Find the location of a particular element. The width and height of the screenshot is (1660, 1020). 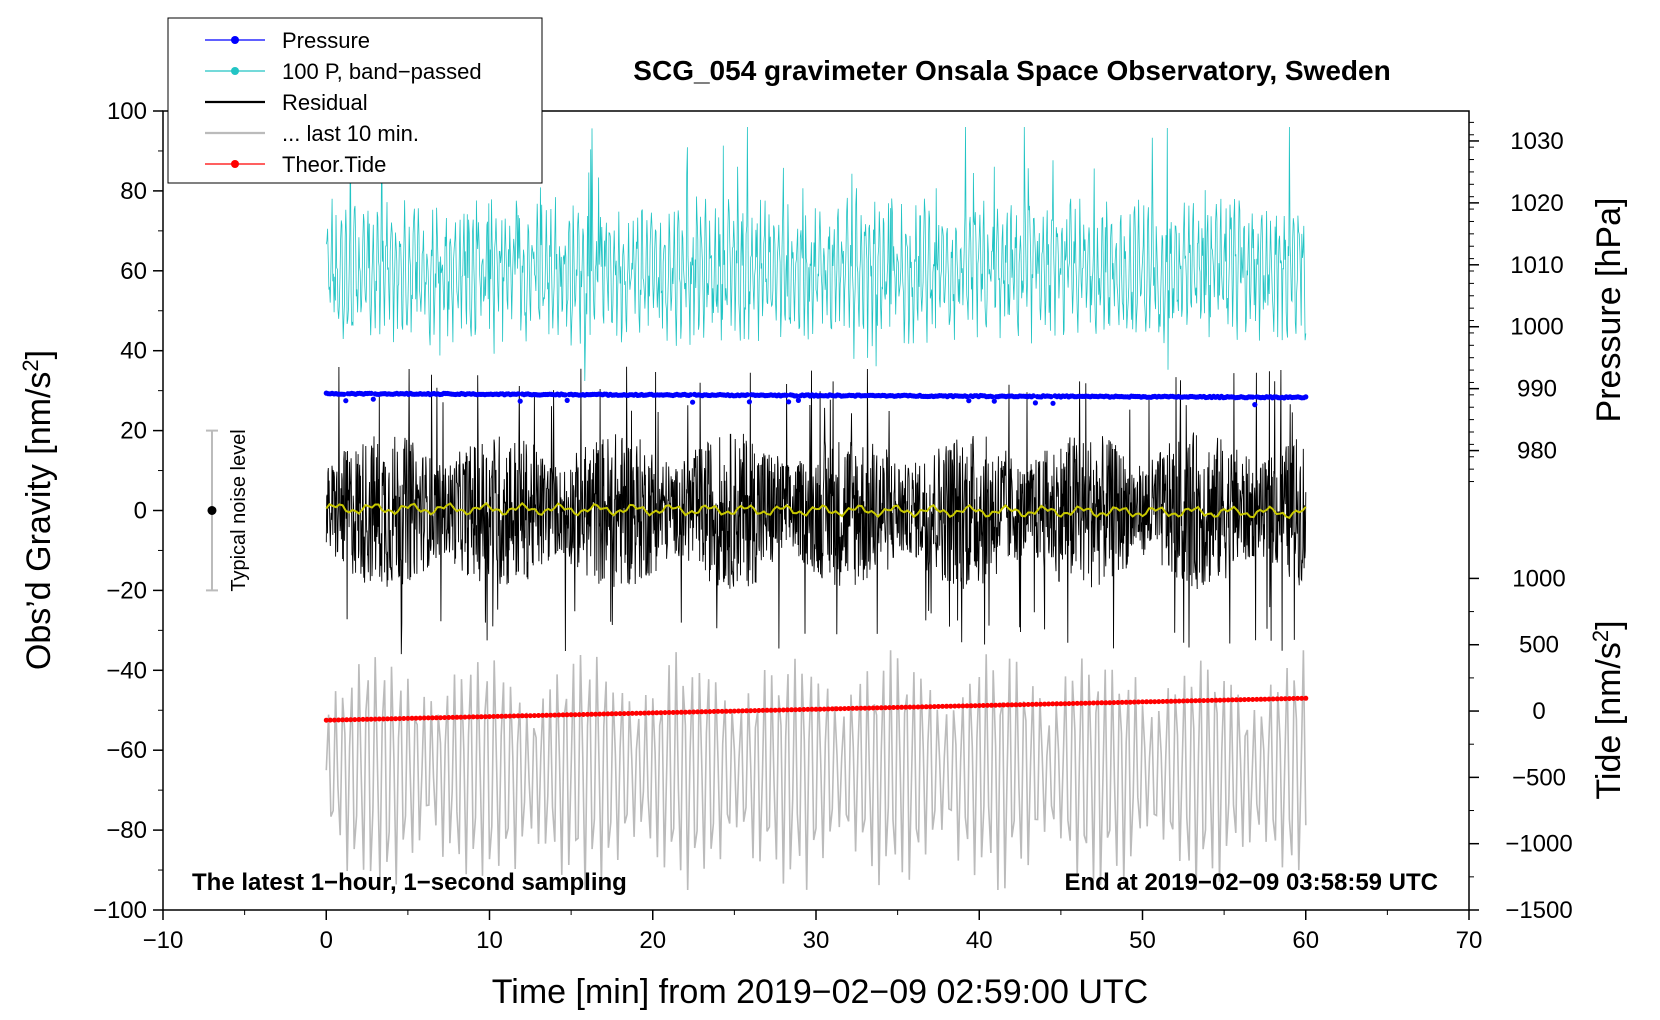

tide-tick-label: 0 is located at coordinates (1538, 711).